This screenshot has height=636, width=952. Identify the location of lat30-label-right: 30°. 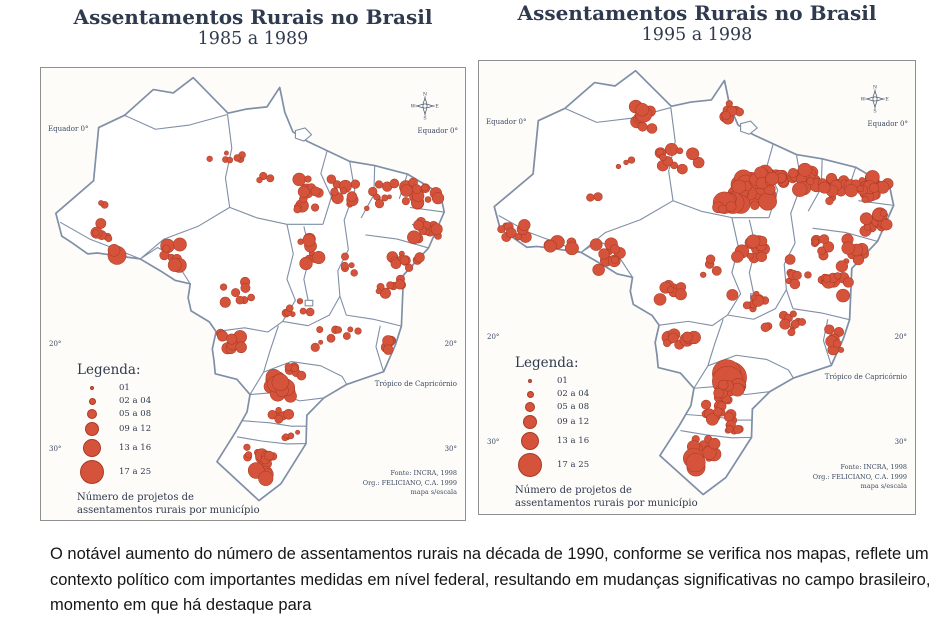
(900, 442).